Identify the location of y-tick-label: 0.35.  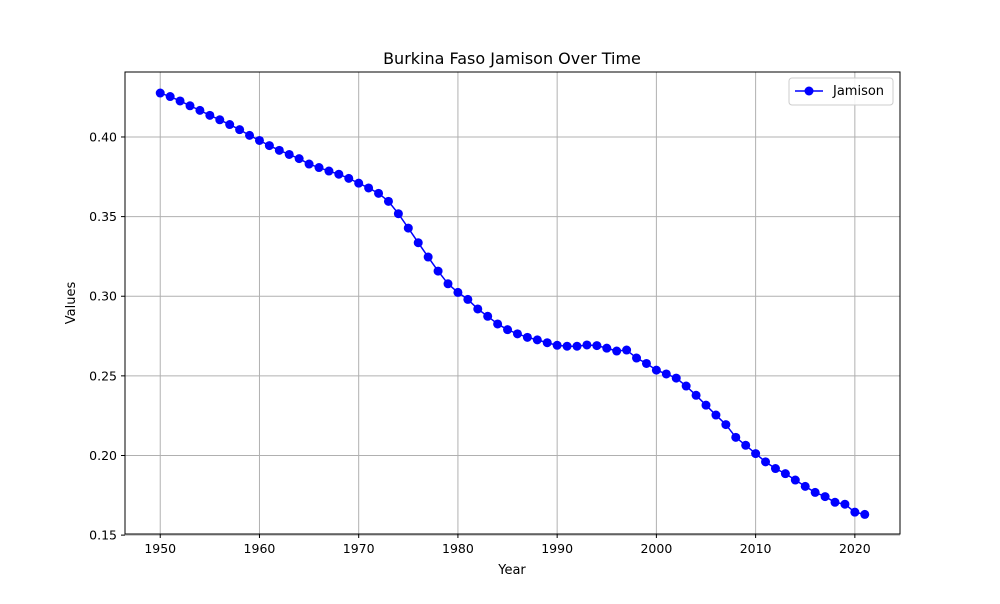
(103, 216).